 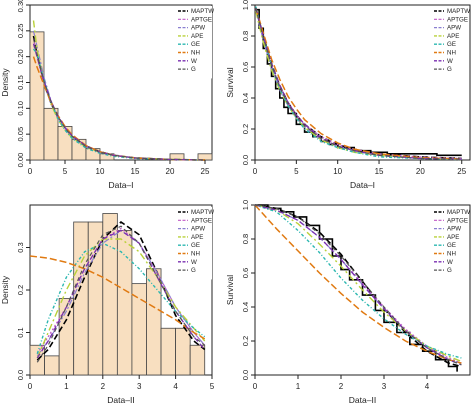 What do you see at coordinates (245, 67) in the screenshot?
I see `y-tick-label: 0.6` at bounding box center [245, 67].